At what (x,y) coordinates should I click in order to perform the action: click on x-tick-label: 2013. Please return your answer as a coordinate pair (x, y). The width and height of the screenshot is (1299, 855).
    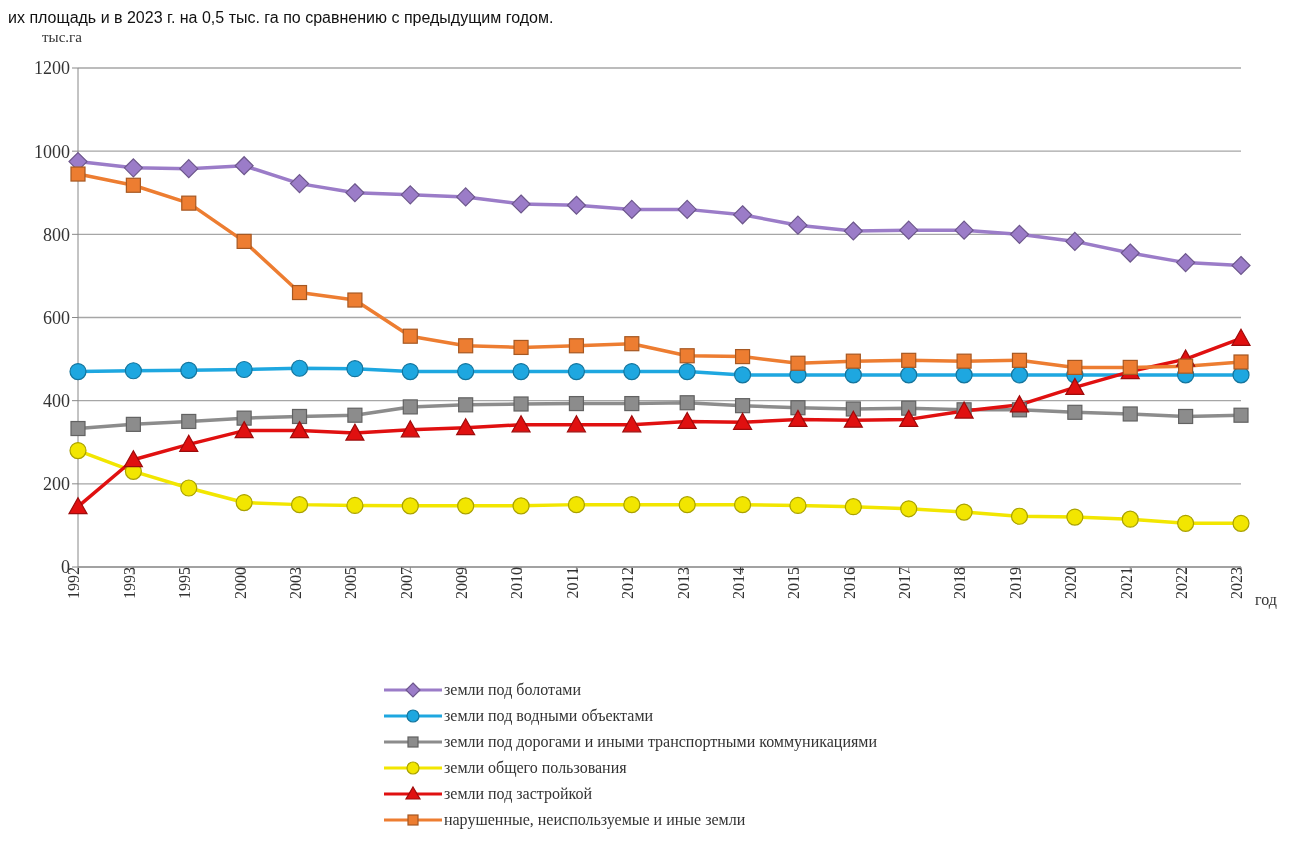
    Looking at the image, I should click on (683, 583).